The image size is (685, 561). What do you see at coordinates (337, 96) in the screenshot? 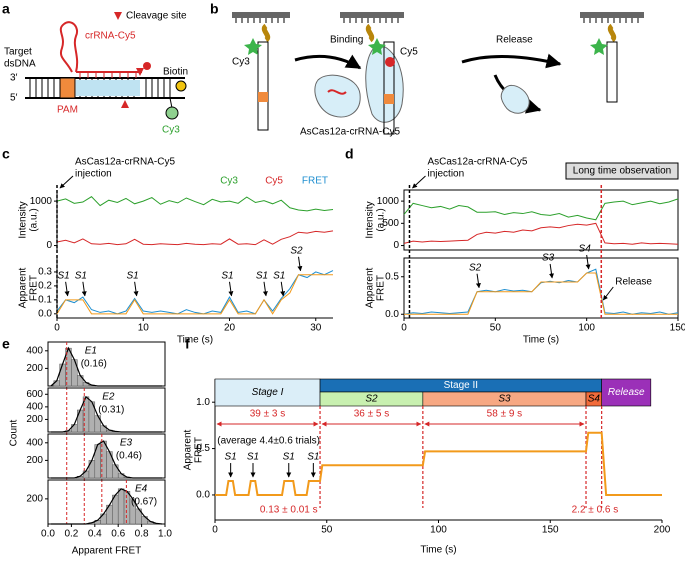
I see `protein` at bounding box center [337, 96].